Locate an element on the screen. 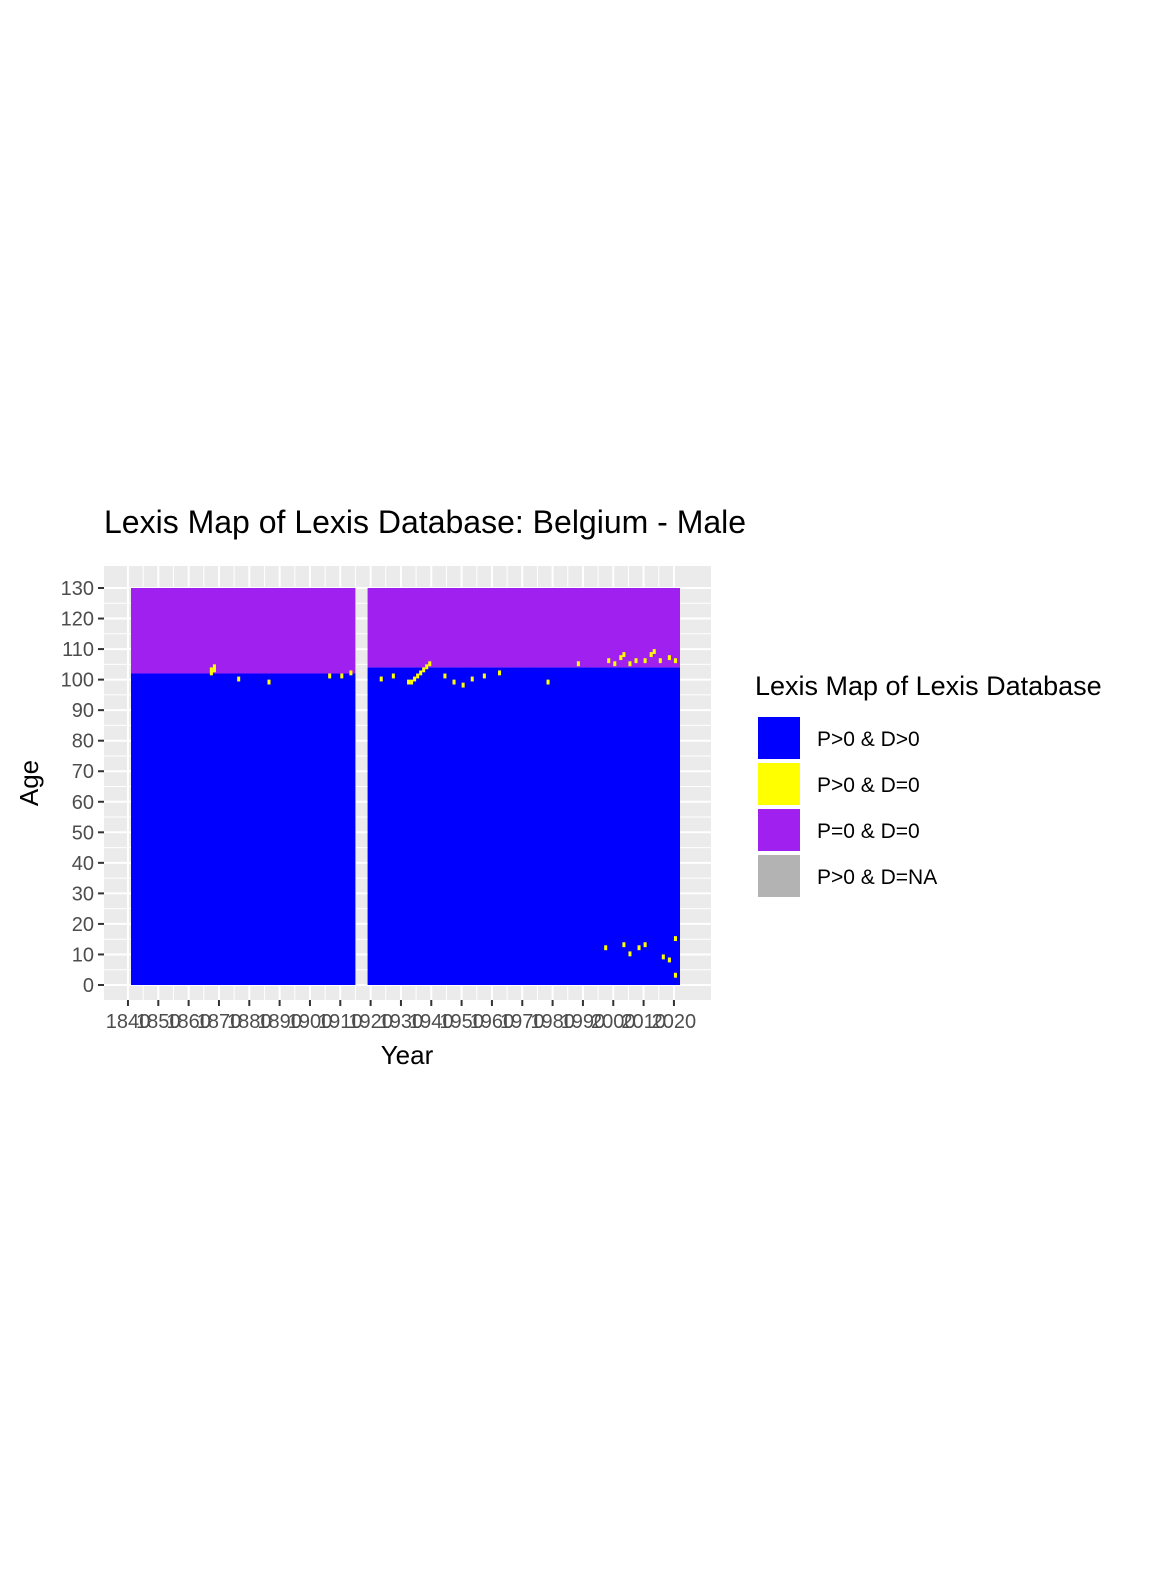 This screenshot has width=1152, height=1584. legend: P>0 & D>0 P>0 & D=0 P=0 & D=0 P>0 & D=NA is located at coordinates (846, 807).